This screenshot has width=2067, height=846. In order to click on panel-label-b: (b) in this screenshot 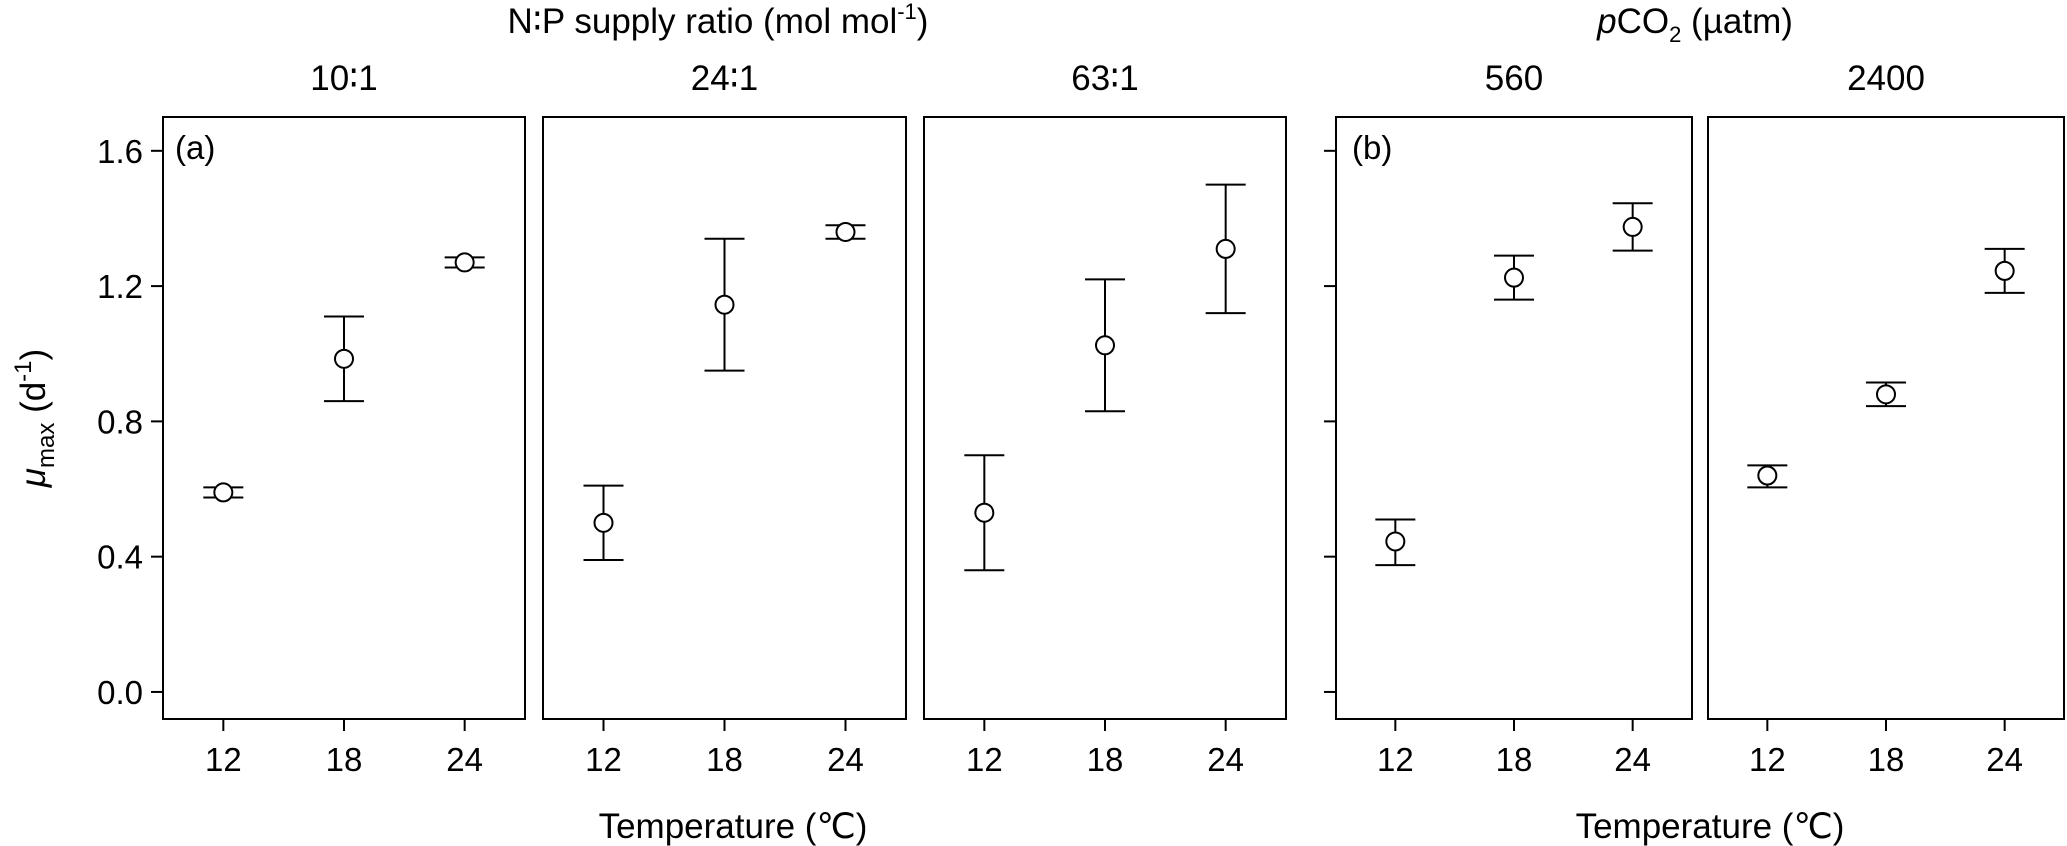, I will do `click(1372, 147)`.